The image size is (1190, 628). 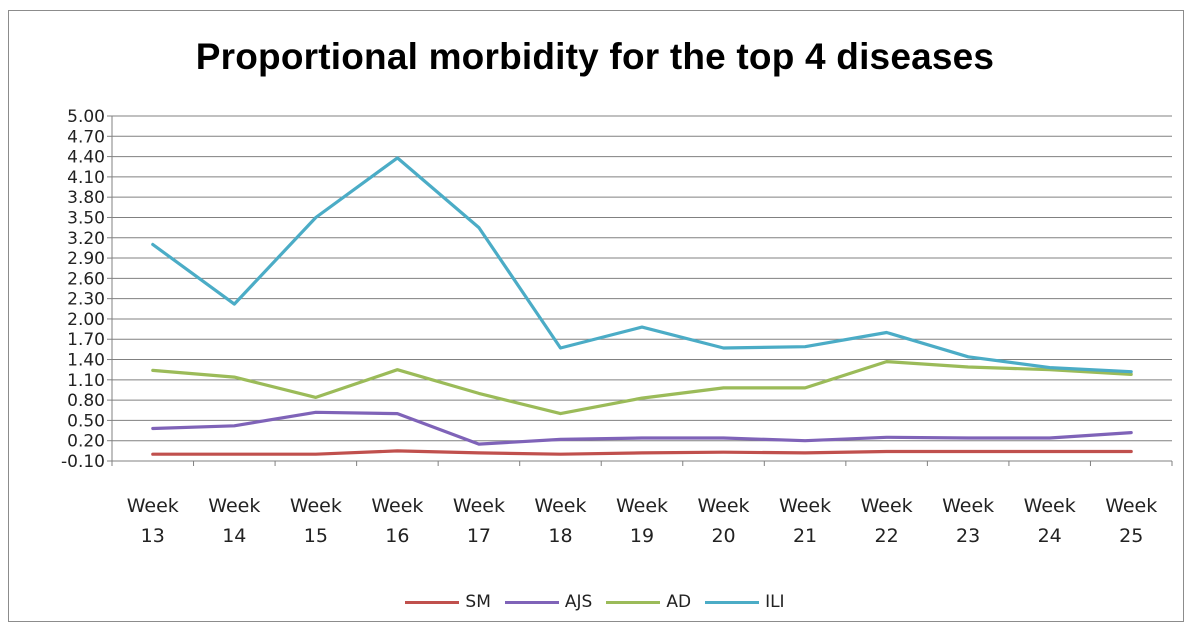 I want to click on x-tick-label: Week 19, so click(x=642, y=521).